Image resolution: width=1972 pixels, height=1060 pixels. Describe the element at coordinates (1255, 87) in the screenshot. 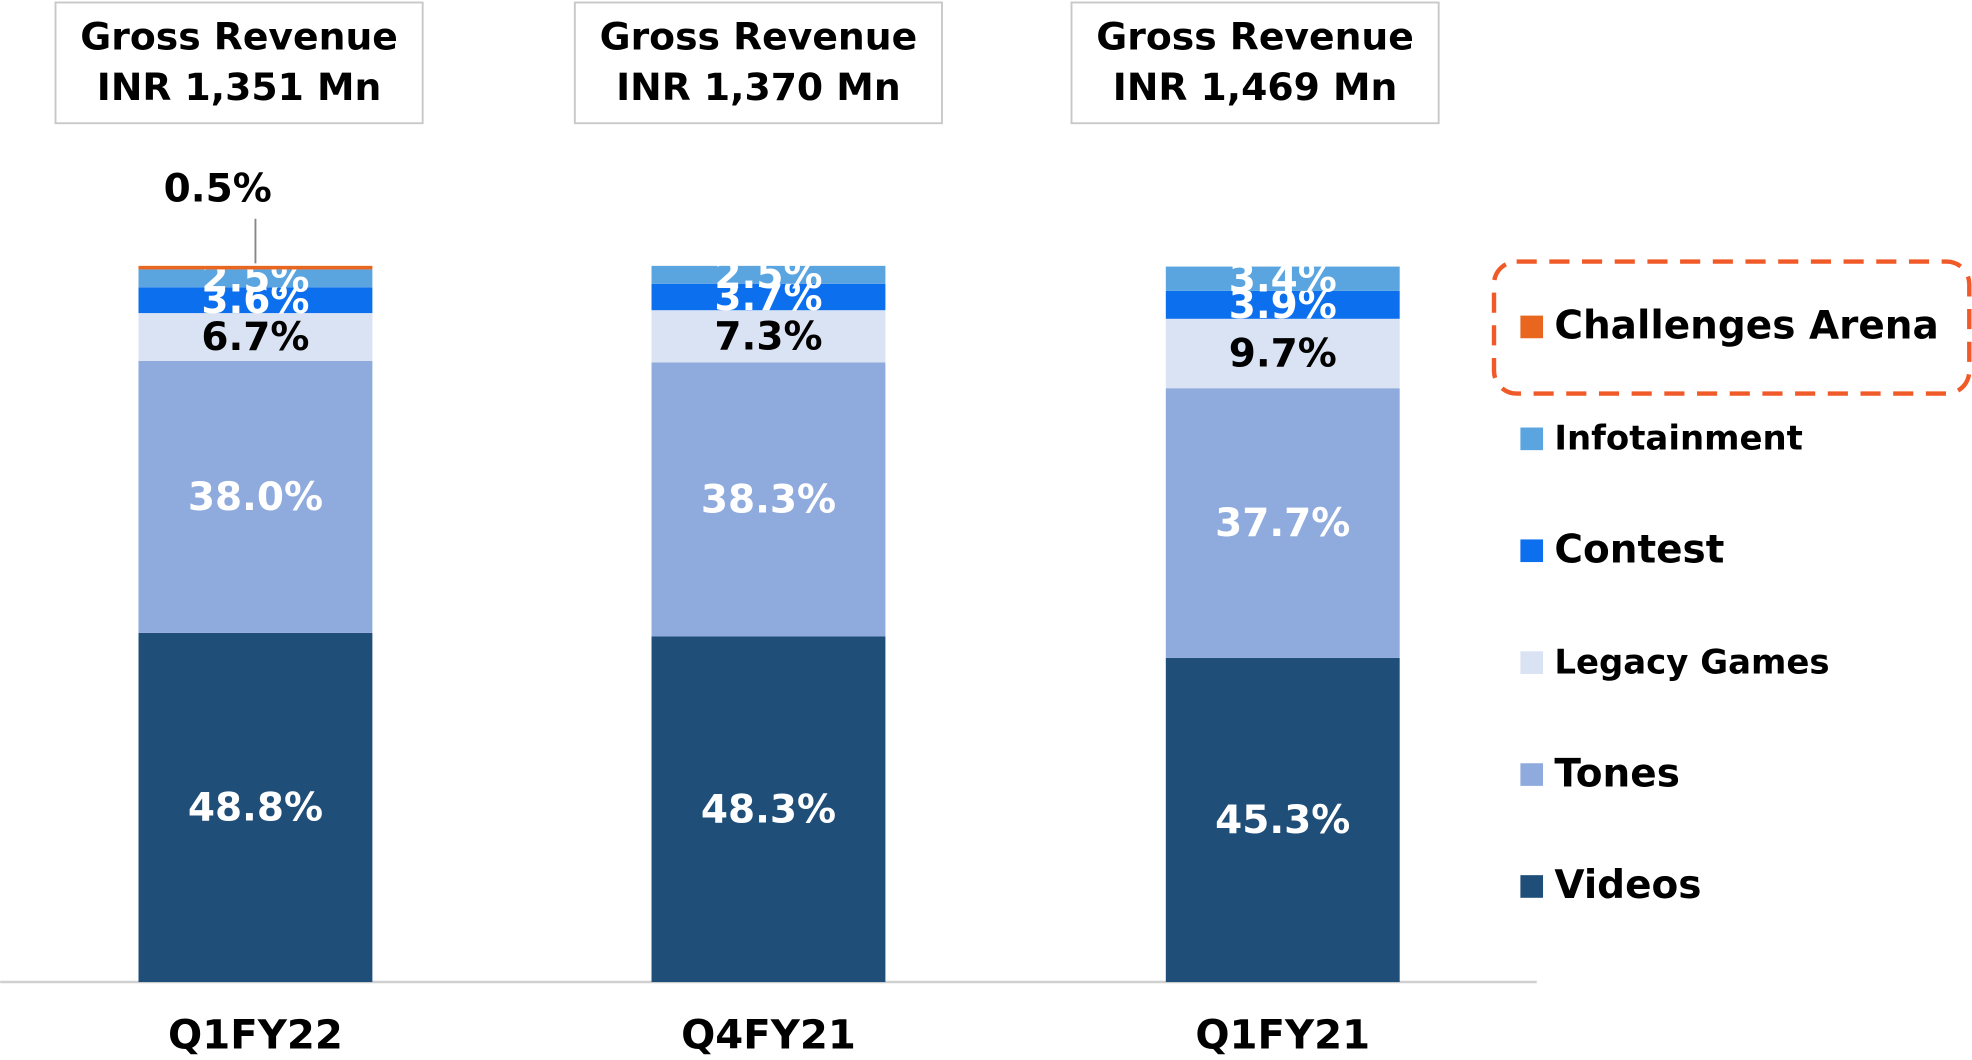

I see `annotation-text: INR 1,469 Mn` at that location.